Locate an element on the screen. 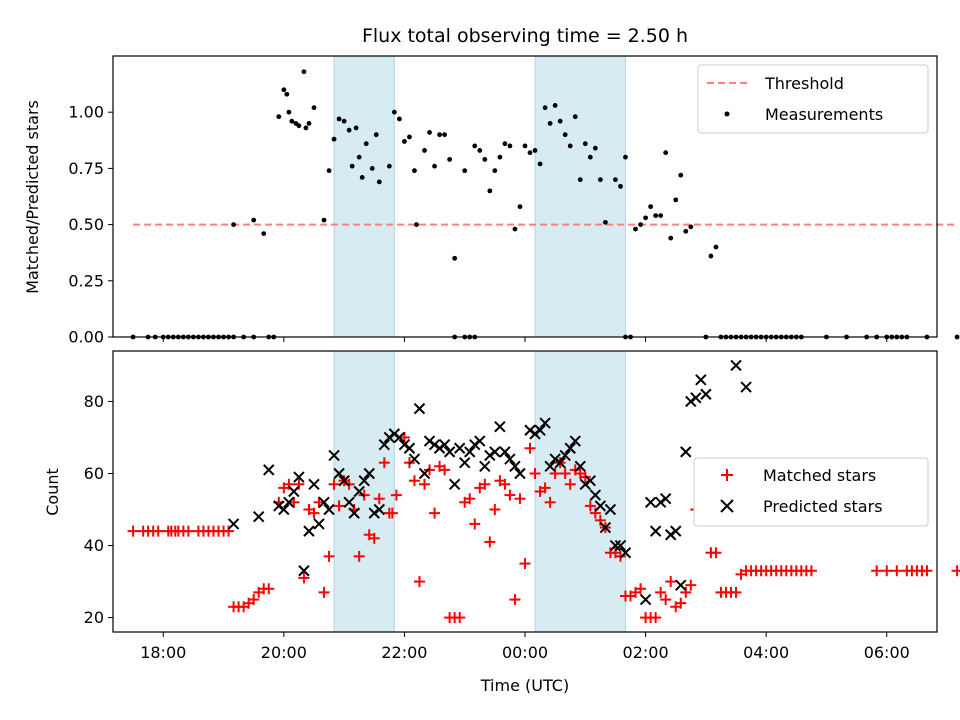  y-tick-label: 0.25 is located at coordinates (86, 280).